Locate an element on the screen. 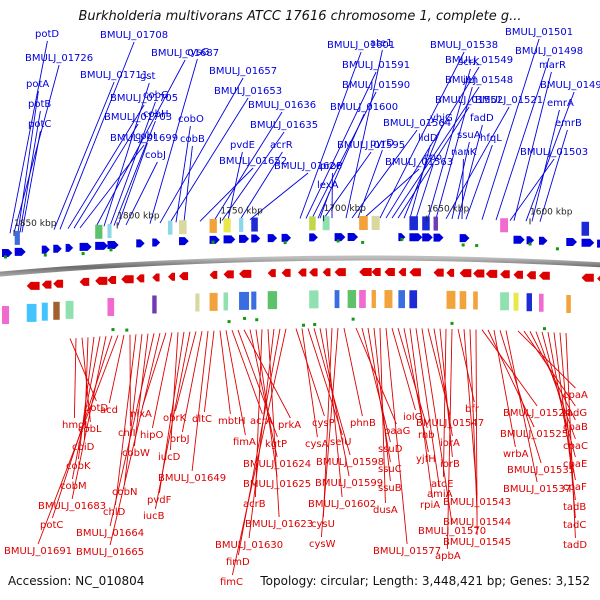 The height and width of the screenshot is (600, 600). gene-label-forward: BMULJ_01600 is located at coordinates (364, 107).